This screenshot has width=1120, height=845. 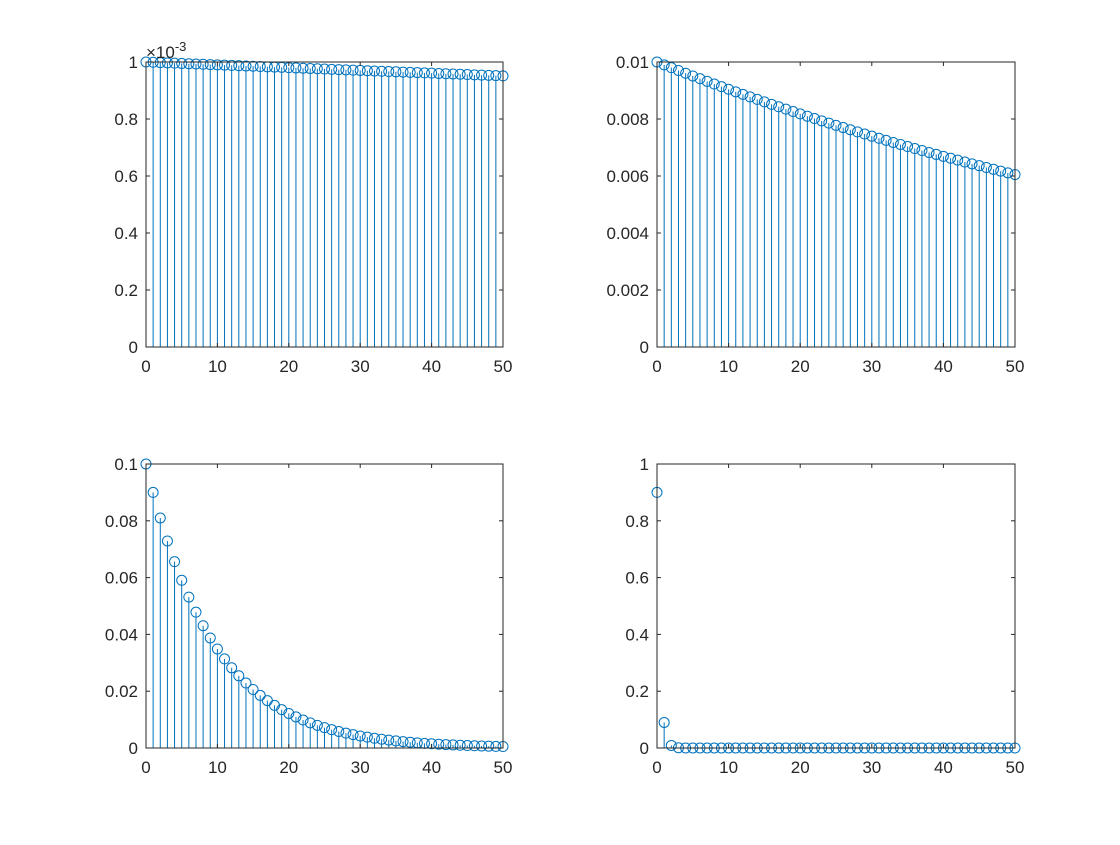 What do you see at coordinates (126, 176) in the screenshot?
I see `y-tick-label: 0.6` at bounding box center [126, 176].